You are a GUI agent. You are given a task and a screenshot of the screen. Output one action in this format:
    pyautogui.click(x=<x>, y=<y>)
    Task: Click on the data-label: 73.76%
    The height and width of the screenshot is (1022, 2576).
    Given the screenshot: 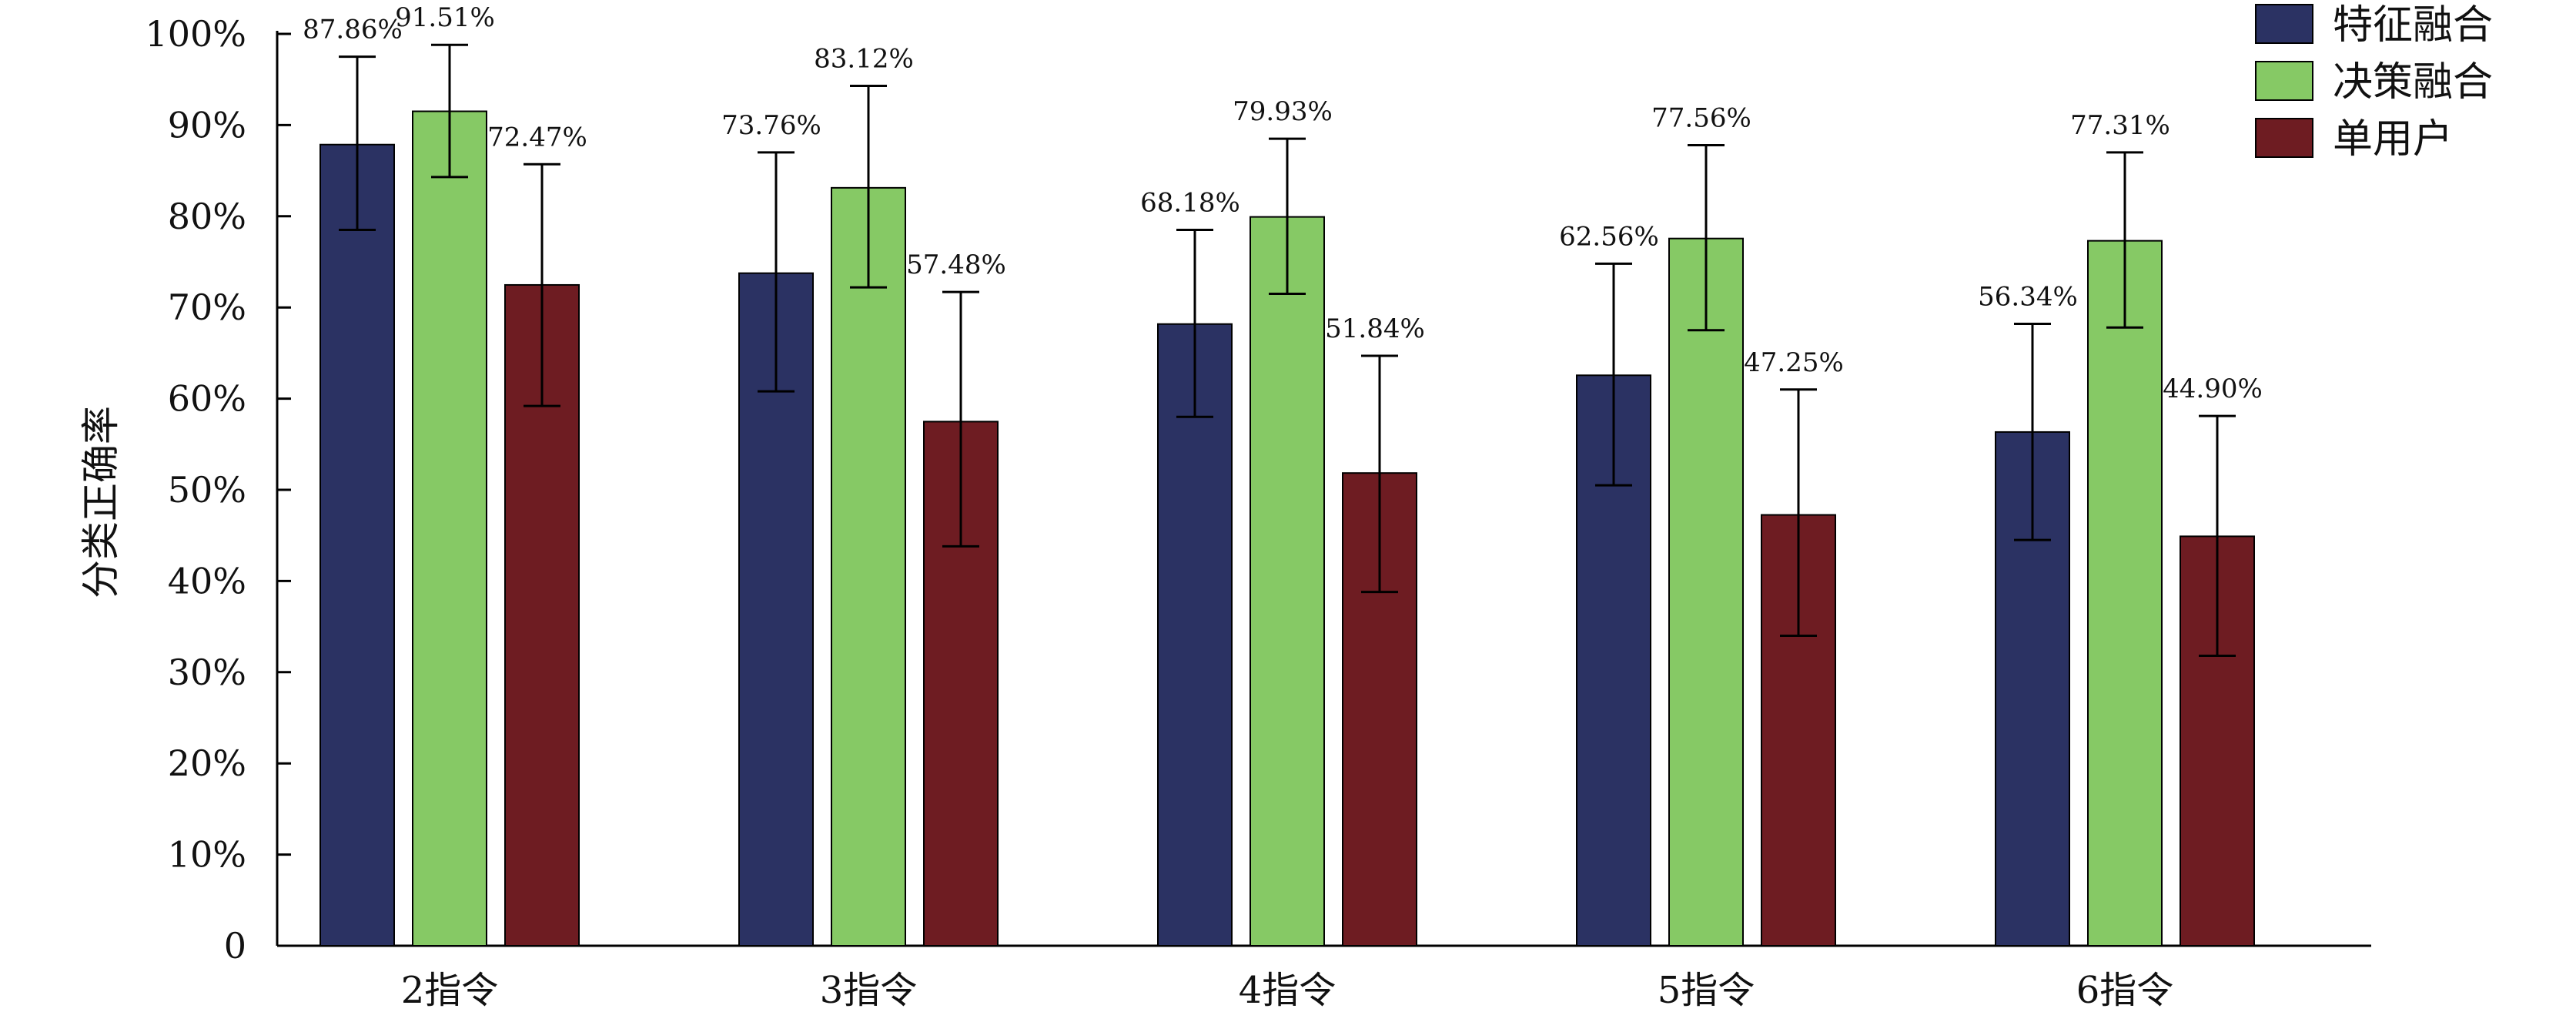 What is the action you would take?
    pyautogui.click(x=771, y=125)
    